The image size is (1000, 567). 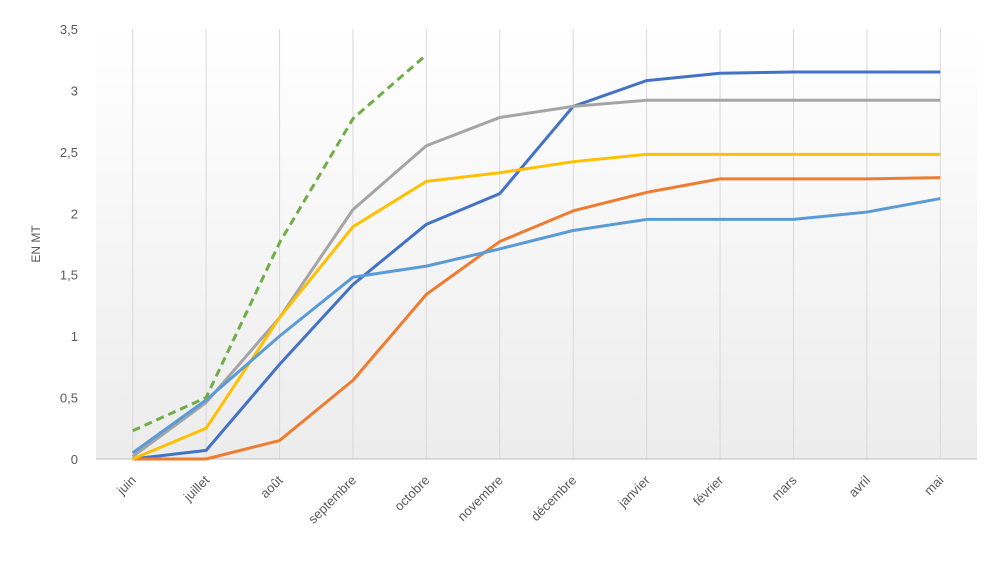 What do you see at coordinates (69, 275) in the screenshot?
I see `y-tick-label: 1,5` at bounding box center [69, 275].